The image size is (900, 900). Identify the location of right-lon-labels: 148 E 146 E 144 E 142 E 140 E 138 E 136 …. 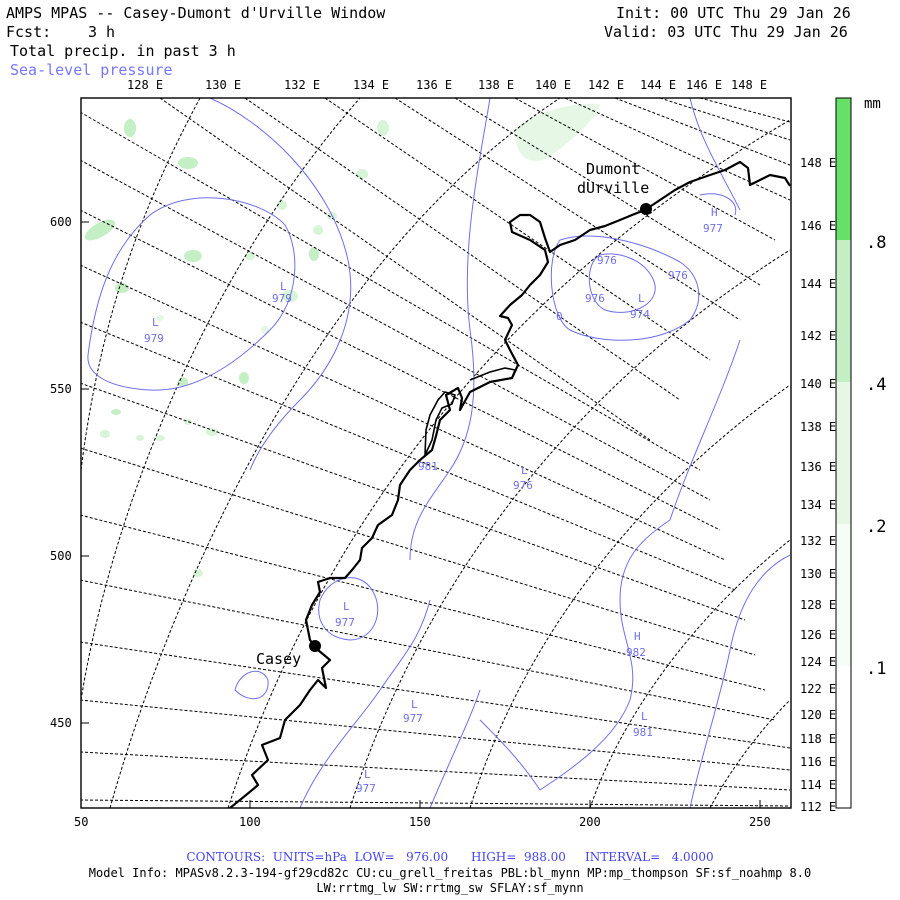
(818, 485).